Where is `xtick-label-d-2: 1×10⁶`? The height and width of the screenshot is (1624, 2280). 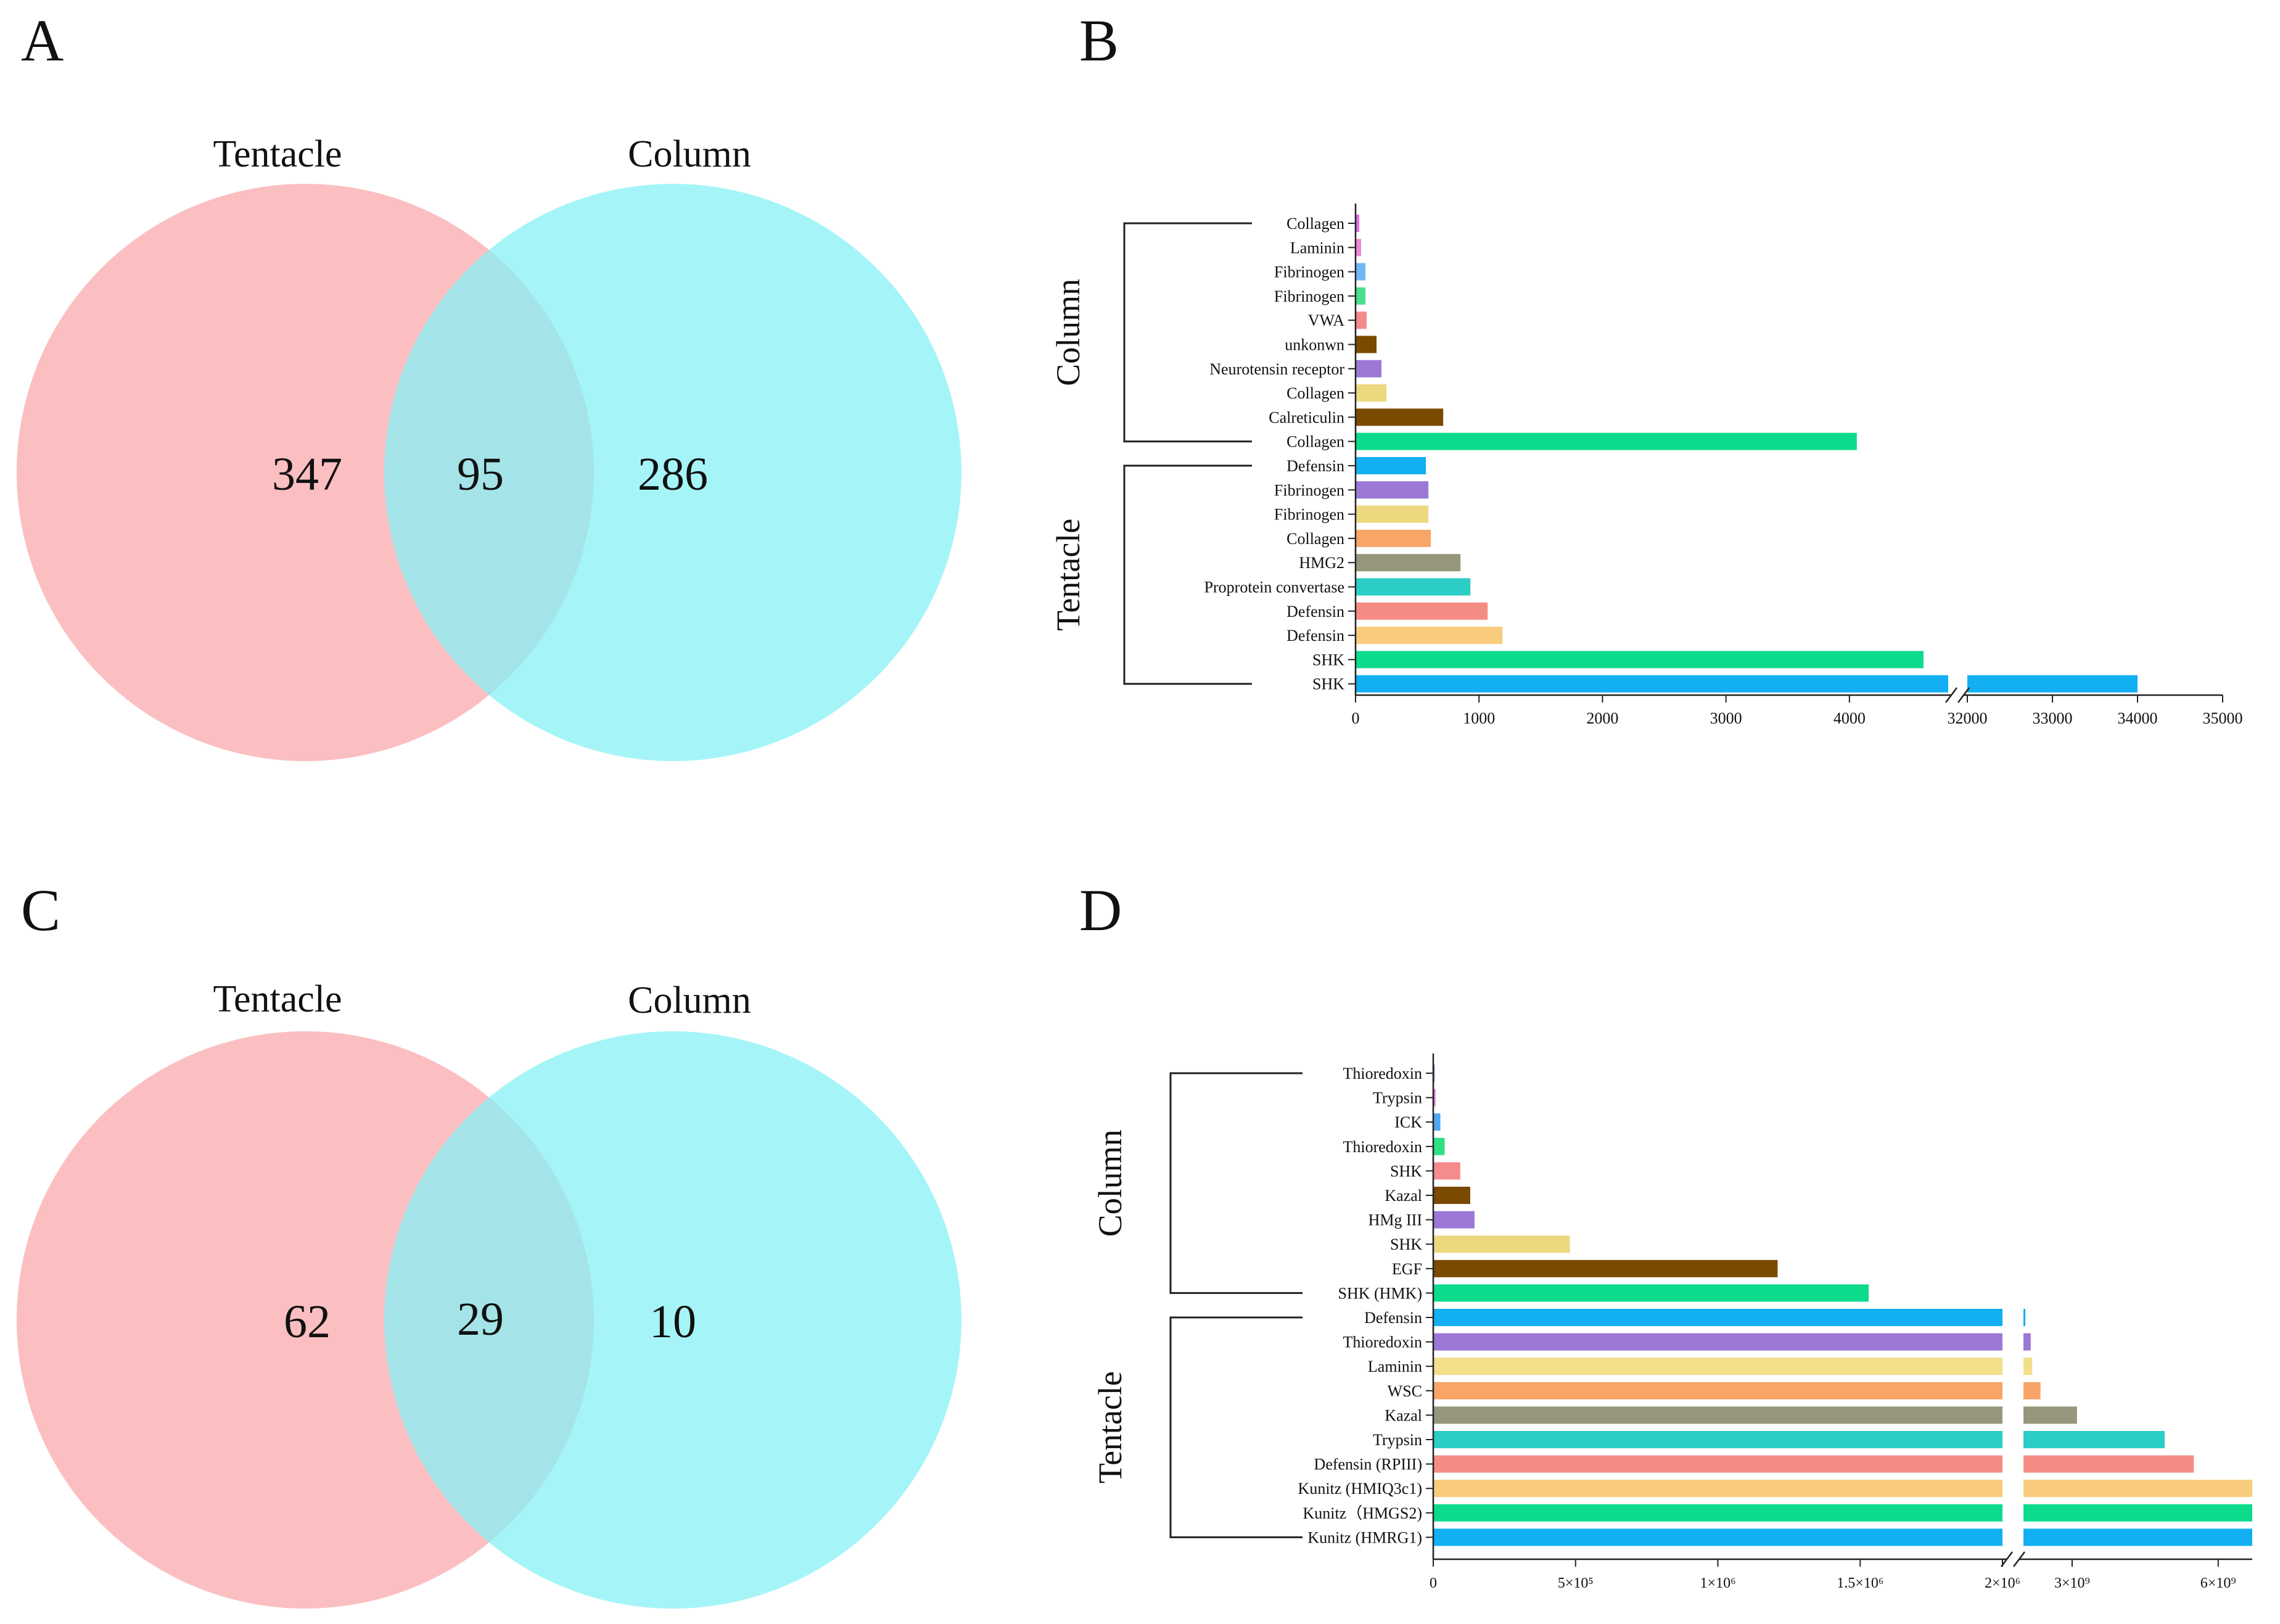
xtick-label-d-2: 1×10⁶ is located at coordinates (1718, 1583).